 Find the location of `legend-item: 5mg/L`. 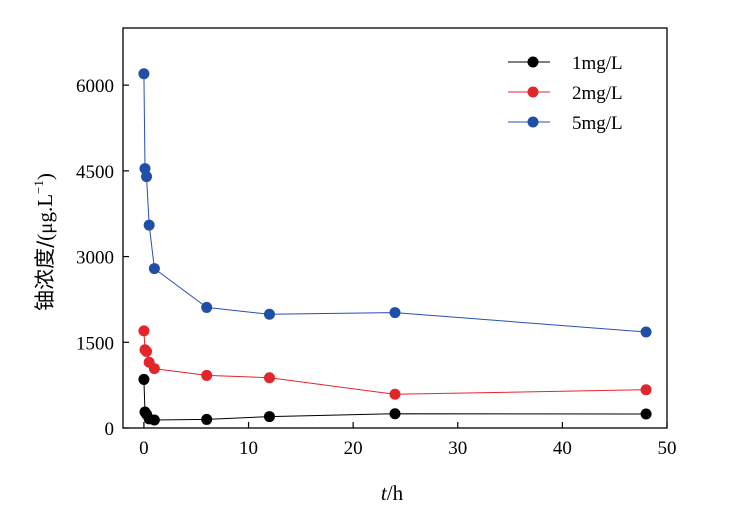

legend-item: 5mg/L is located at coordinates (565, 123).